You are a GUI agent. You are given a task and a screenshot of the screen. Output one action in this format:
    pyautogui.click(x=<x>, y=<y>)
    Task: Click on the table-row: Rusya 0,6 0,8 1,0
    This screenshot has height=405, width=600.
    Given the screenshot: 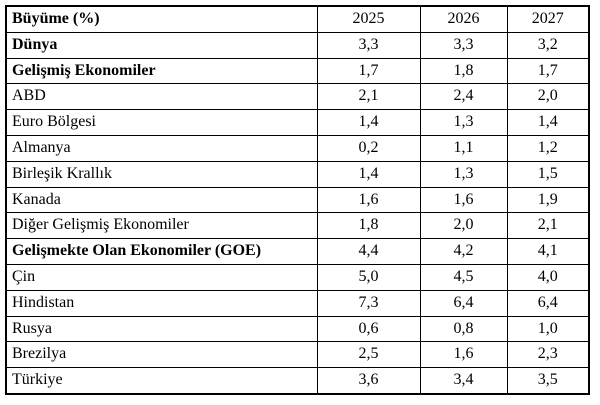 What is the action you would take?
    pyautogui.click(x=297, y=329)
    